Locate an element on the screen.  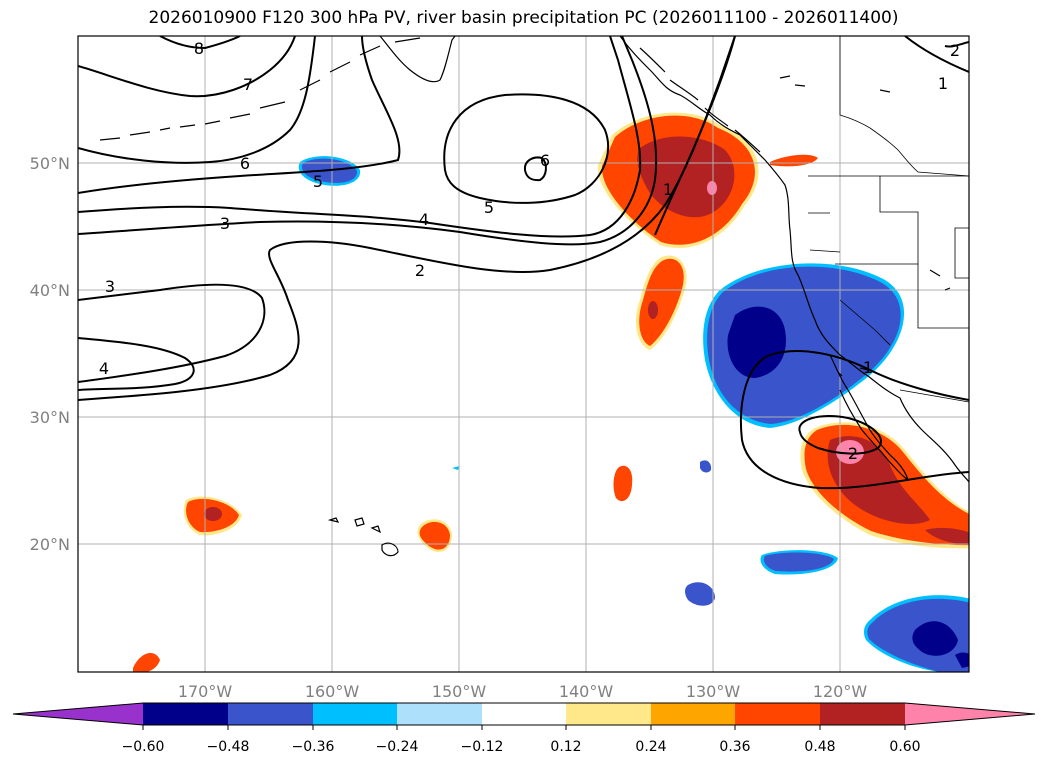
anomaly-subtropical-positive-left is located at coordinates (212, 516).